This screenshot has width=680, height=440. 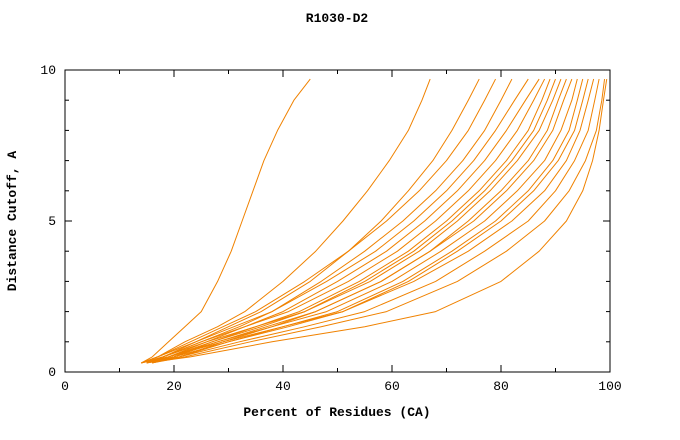 What do you see at coordinates (174, 386) in the screenshot?
I see `x-tick-label: 20` at bounding box center [174, 386].